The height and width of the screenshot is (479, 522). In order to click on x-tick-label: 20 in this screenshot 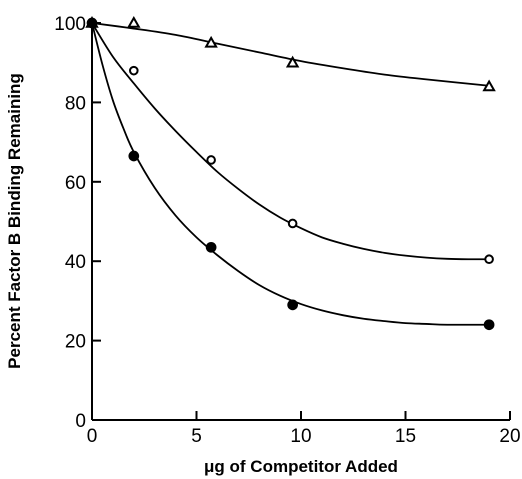, I will do `click(509, 436)`.